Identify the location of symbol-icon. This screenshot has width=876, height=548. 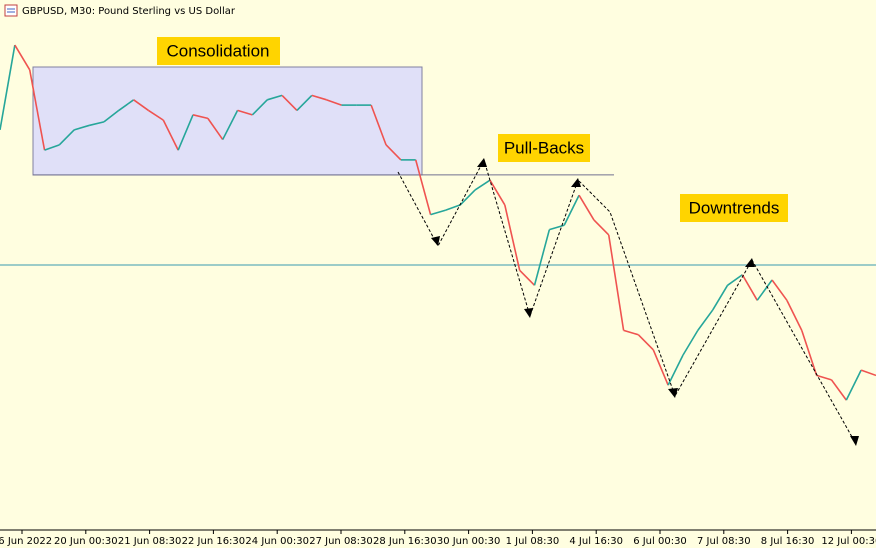
(11, 10).